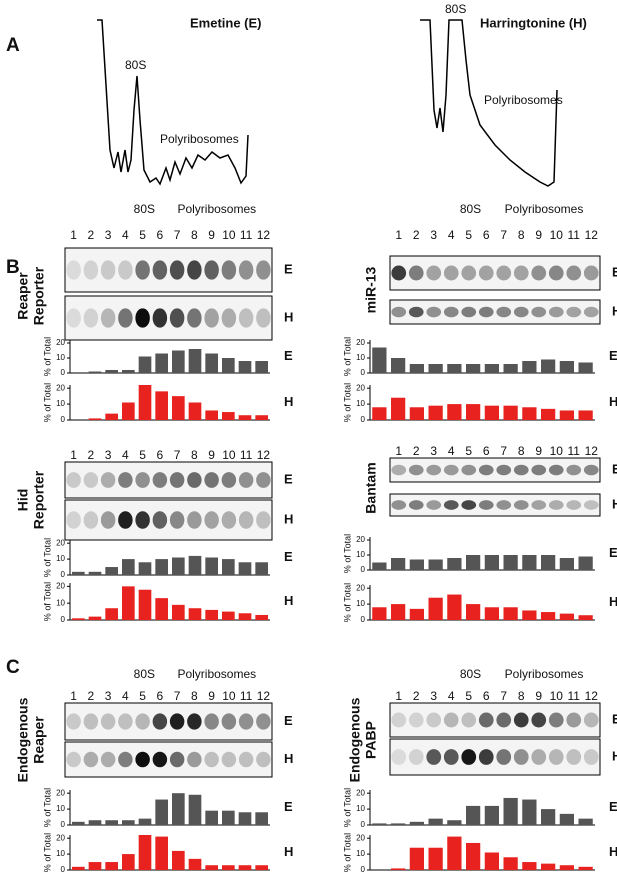 The image size is (617, 873). Describe the element at coordinates (288, 600) in the screenshot. I see `chart-tag: H` at that location.